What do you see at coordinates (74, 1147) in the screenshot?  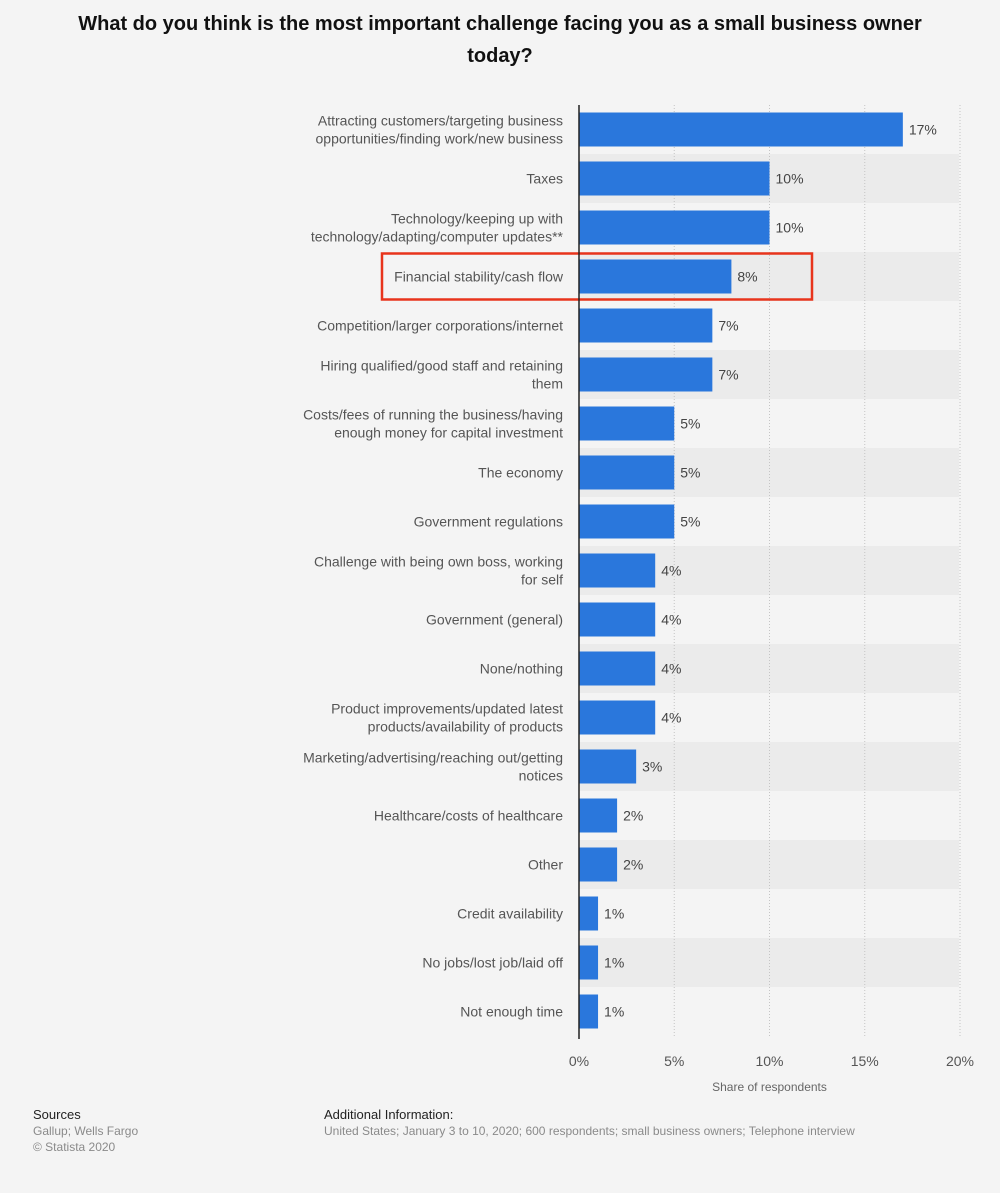 I see `copyright-text: © Statista 2020` at bounding box center [74, 1147].